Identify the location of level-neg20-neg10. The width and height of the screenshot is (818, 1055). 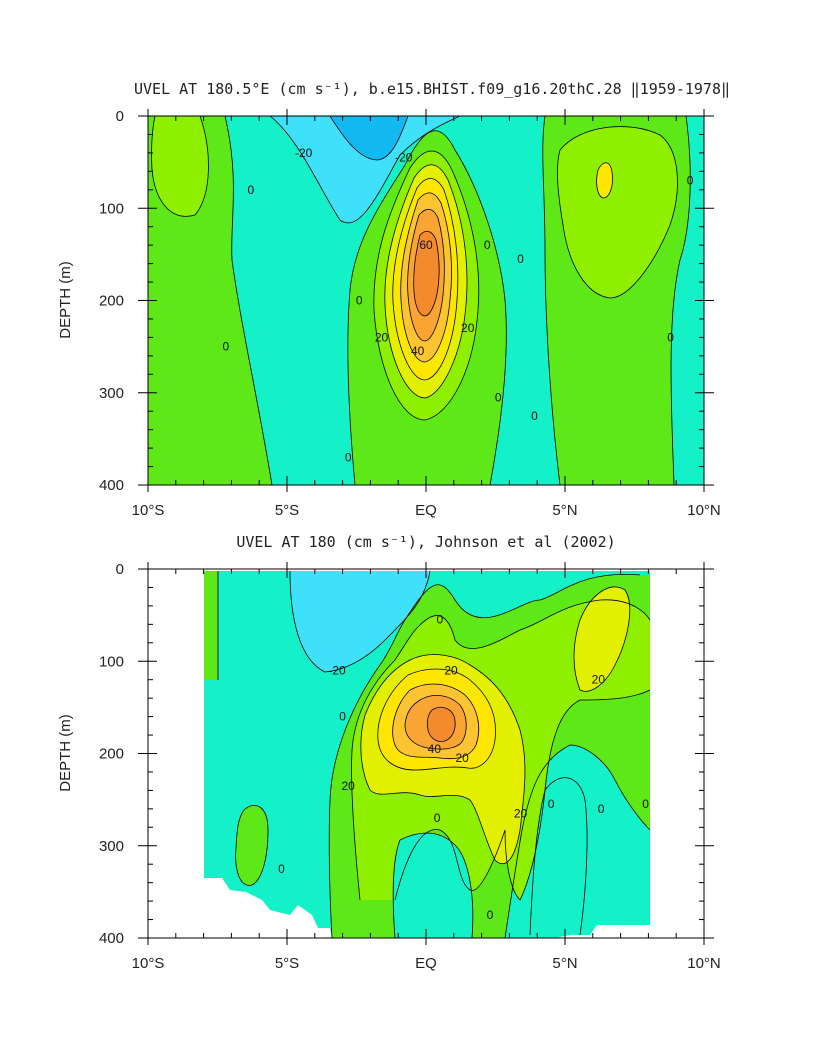
(365, 169).